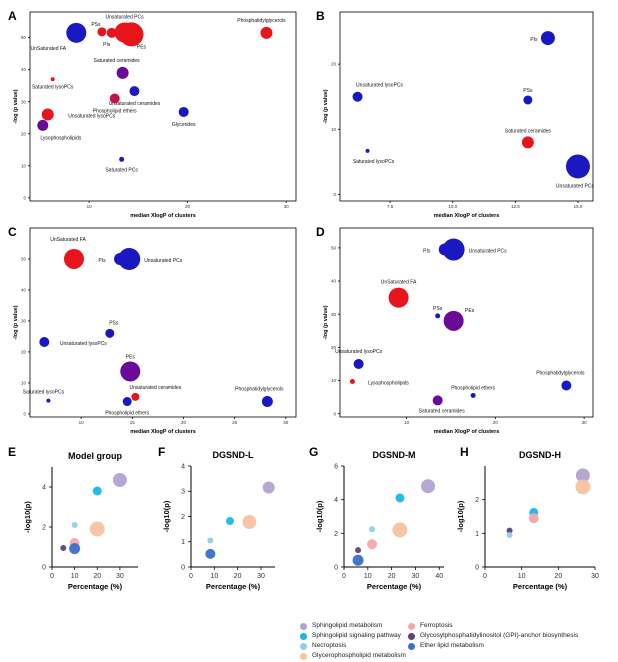 The height and width of the screenshot is (662, 618). Describe the element at coordinates (528, 91) in the screenshot. I see `point-label: PSs` at that location.